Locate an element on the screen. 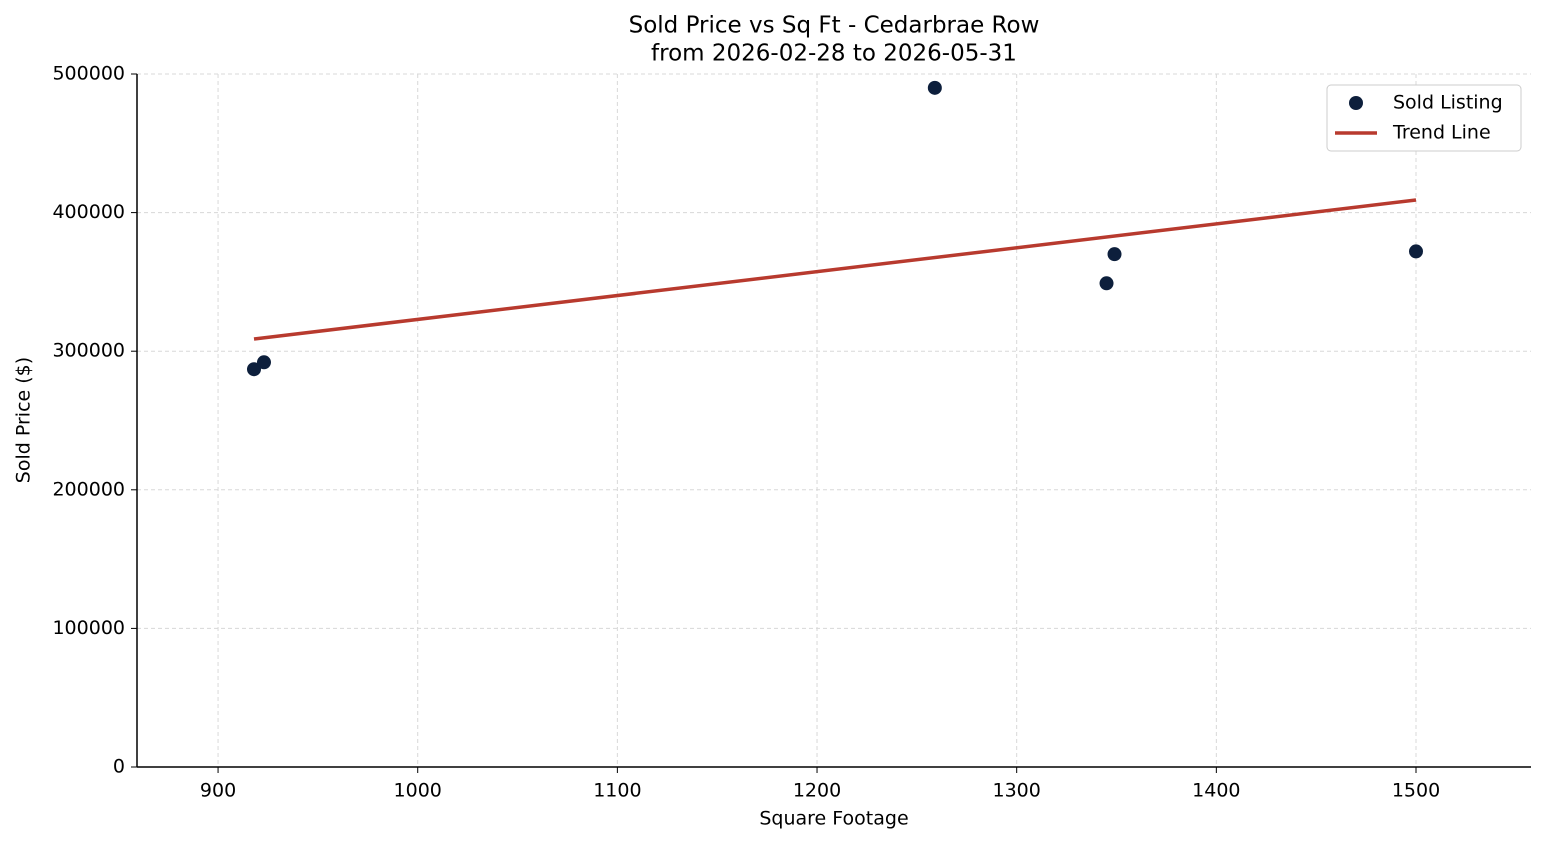  legend-label: Trend Line is located at coordinates (1441, 133).